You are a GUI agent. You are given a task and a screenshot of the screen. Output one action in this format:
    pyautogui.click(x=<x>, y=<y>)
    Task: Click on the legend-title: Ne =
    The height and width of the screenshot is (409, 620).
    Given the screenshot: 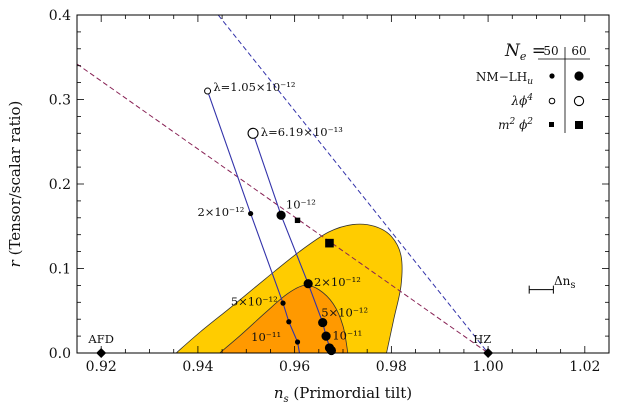 What is the action you would take?
    pyautogui.click(x=525, y=52)
    